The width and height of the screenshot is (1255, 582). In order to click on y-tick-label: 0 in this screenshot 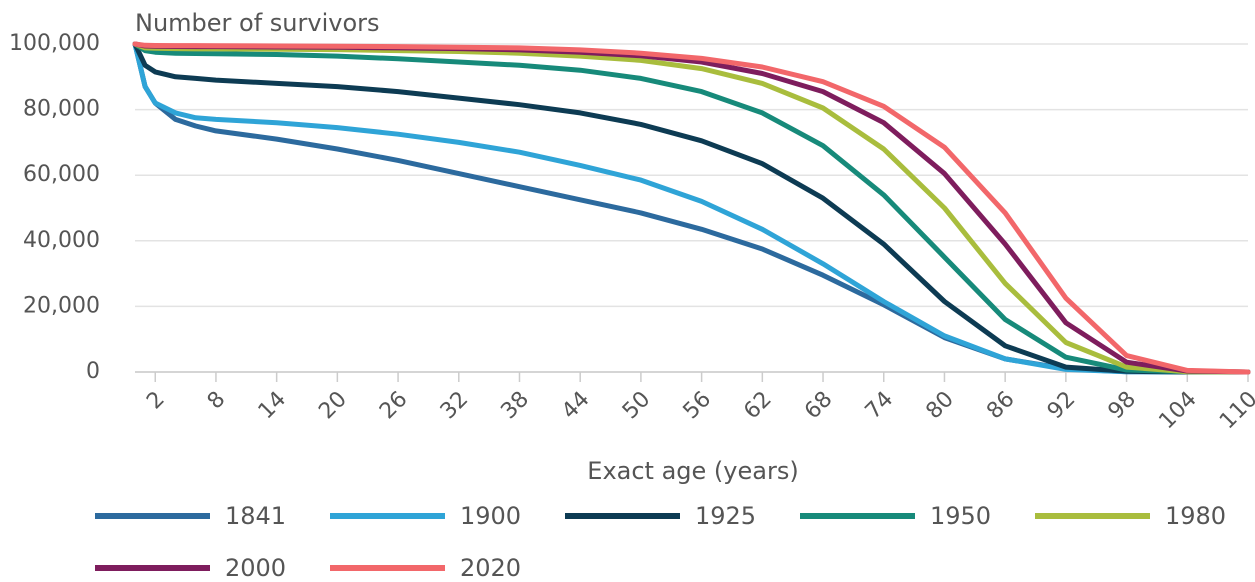, I will do `click(93, 371)`.